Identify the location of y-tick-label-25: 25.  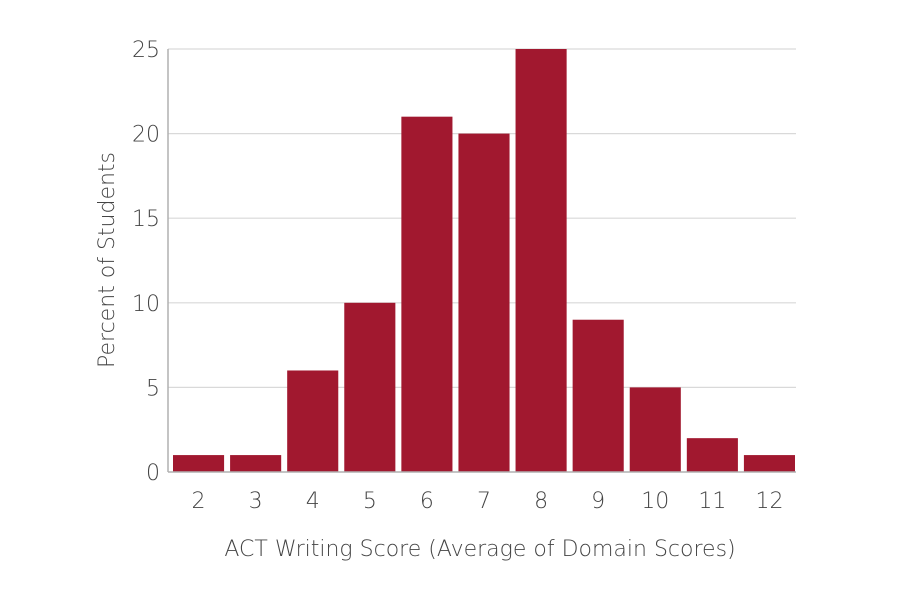
(146, 50).